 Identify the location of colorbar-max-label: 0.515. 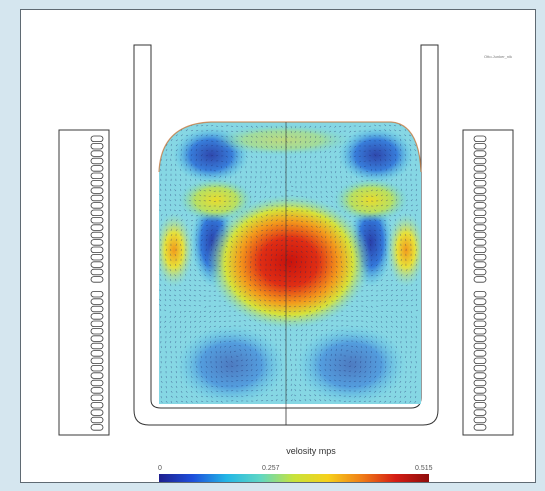
(424, 468).